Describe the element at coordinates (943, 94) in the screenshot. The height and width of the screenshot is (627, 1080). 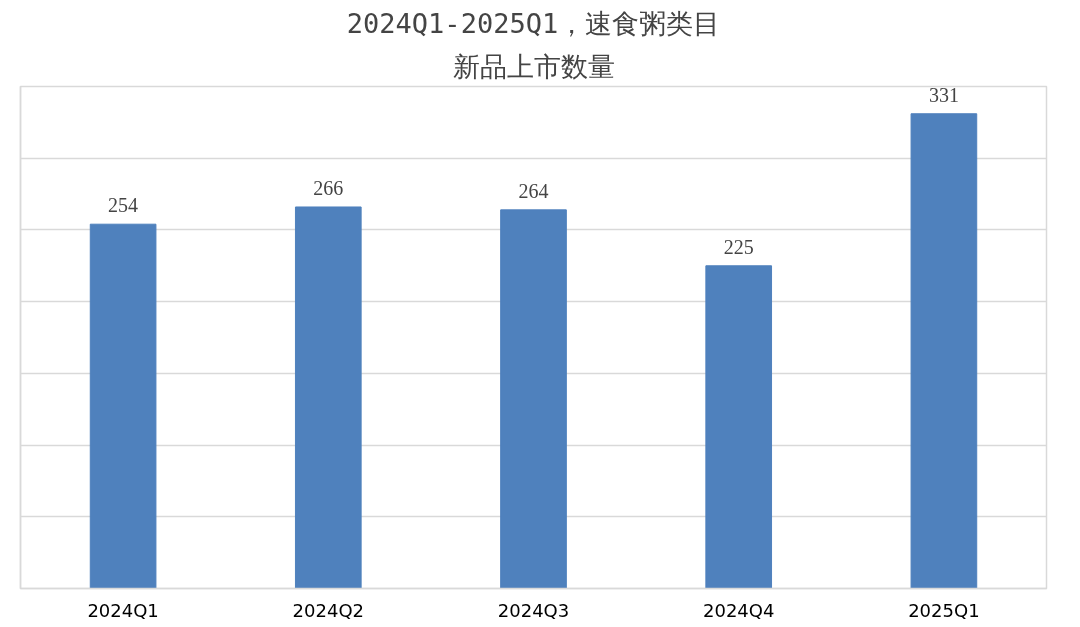
I see `data-label: 331` at that location.